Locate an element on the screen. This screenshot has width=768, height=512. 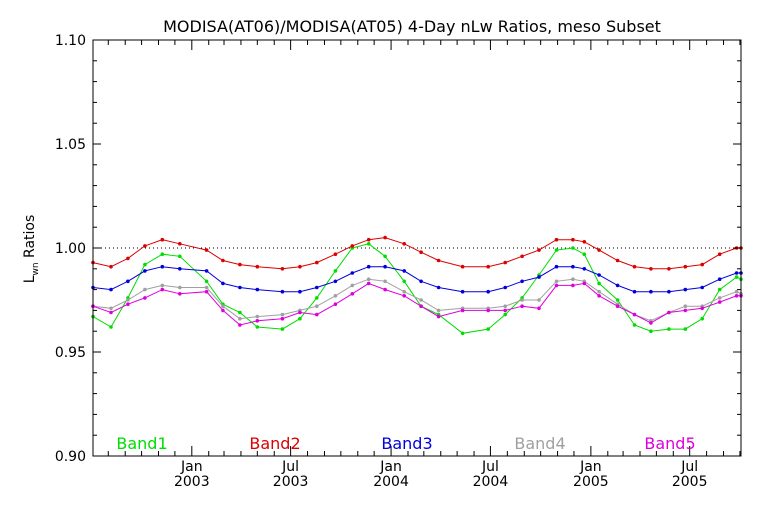
legend-label-band3: Band3 is located at coordinates (406, 443).